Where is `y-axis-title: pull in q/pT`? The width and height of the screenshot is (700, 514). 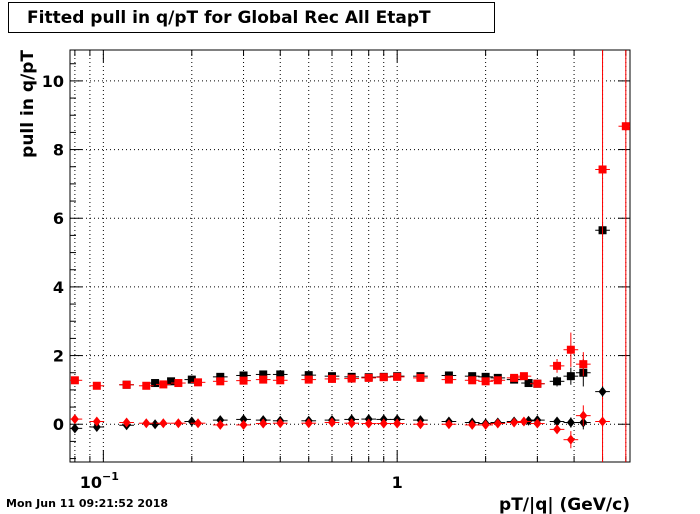
y-axis-title: pull in q/pT is located at coordinates (28, 104).